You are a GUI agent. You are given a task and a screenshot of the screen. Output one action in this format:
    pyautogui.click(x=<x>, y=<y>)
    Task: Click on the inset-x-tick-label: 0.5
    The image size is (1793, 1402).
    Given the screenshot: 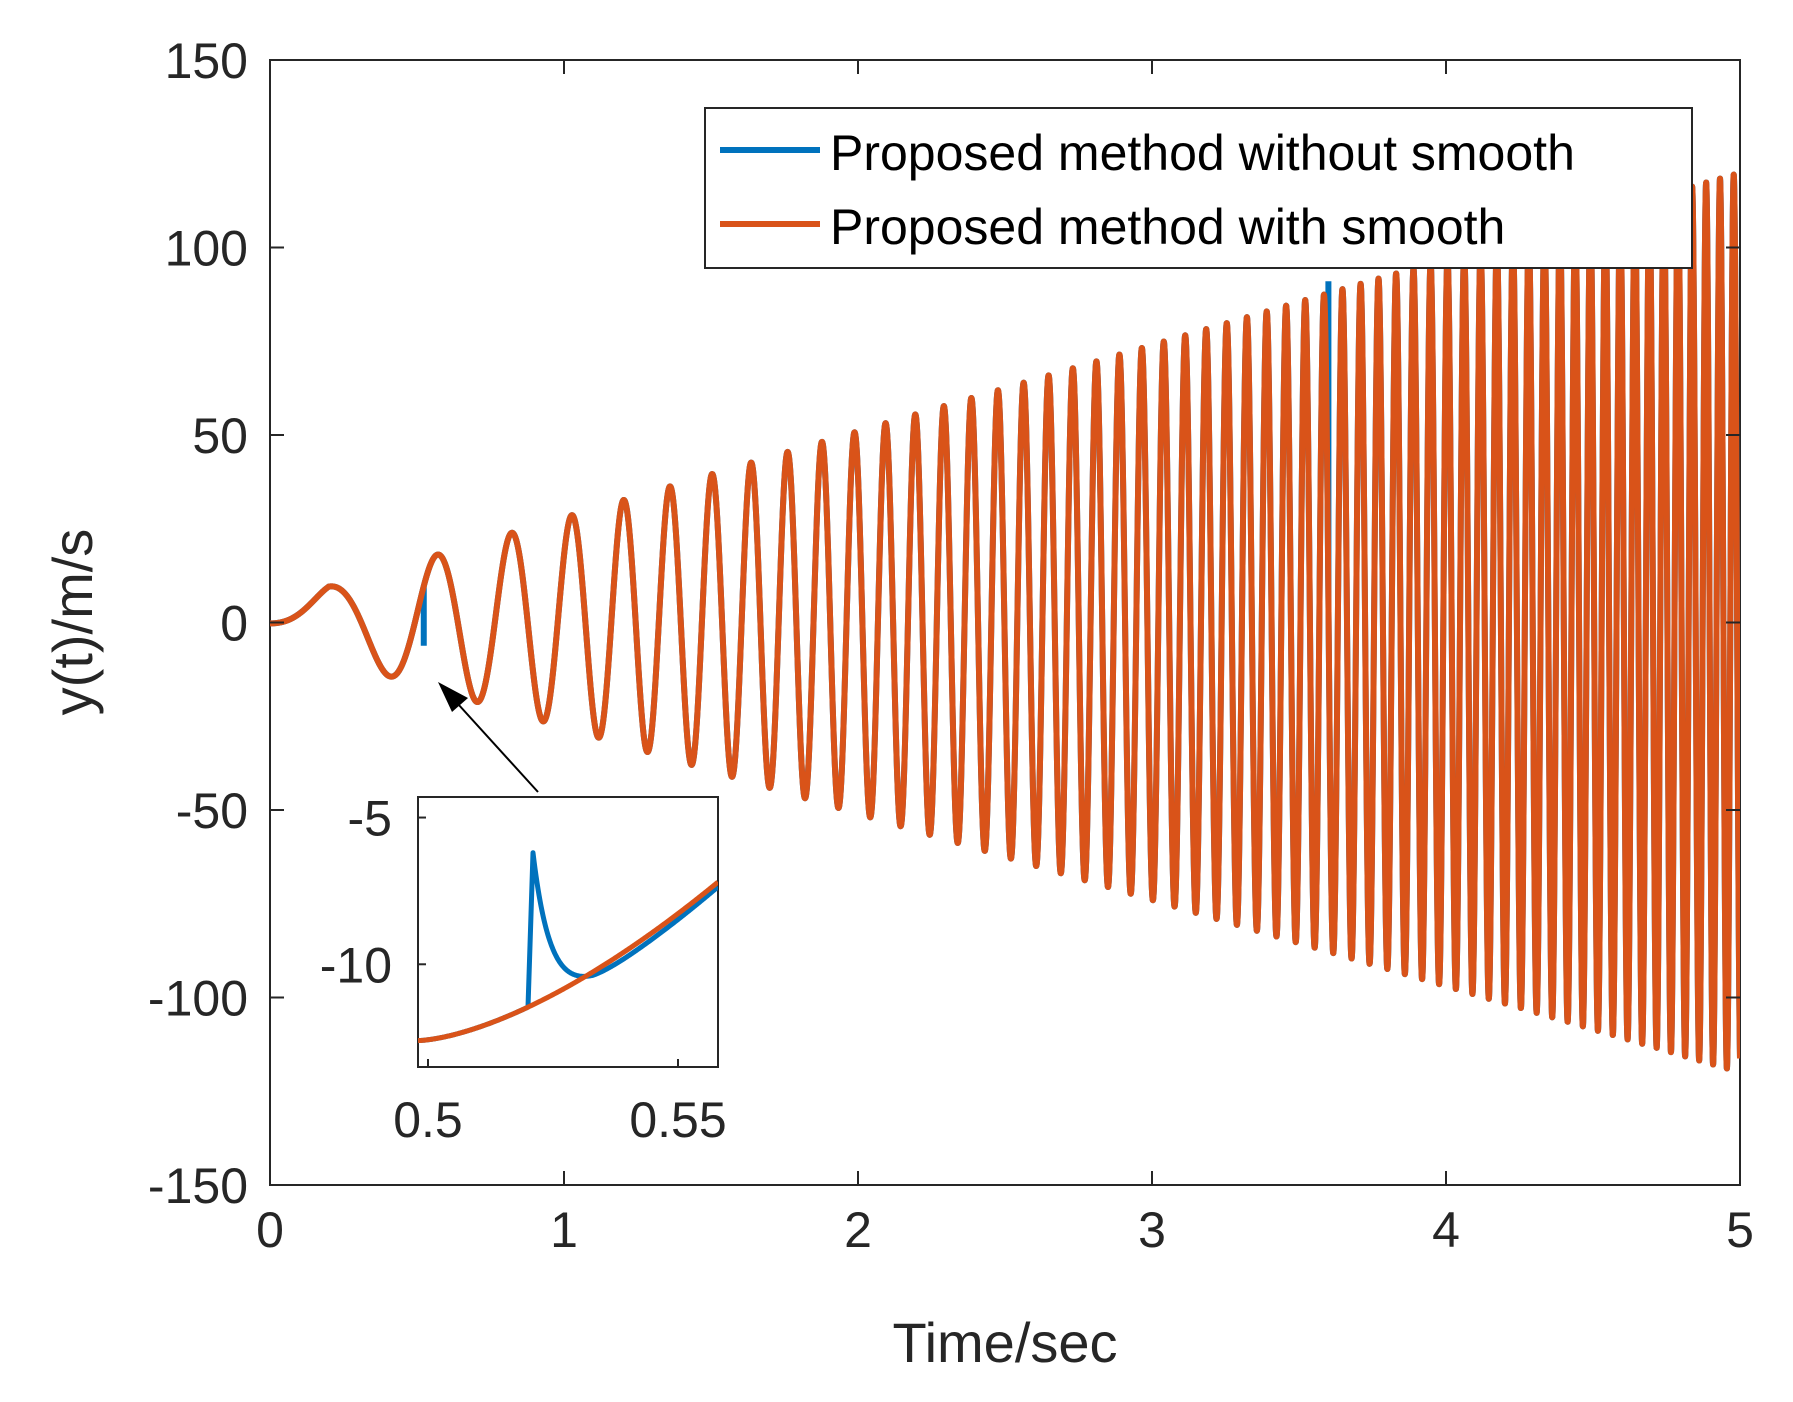 What is the action you would take?
    pyautogui.click(x=428, y=1120)
    